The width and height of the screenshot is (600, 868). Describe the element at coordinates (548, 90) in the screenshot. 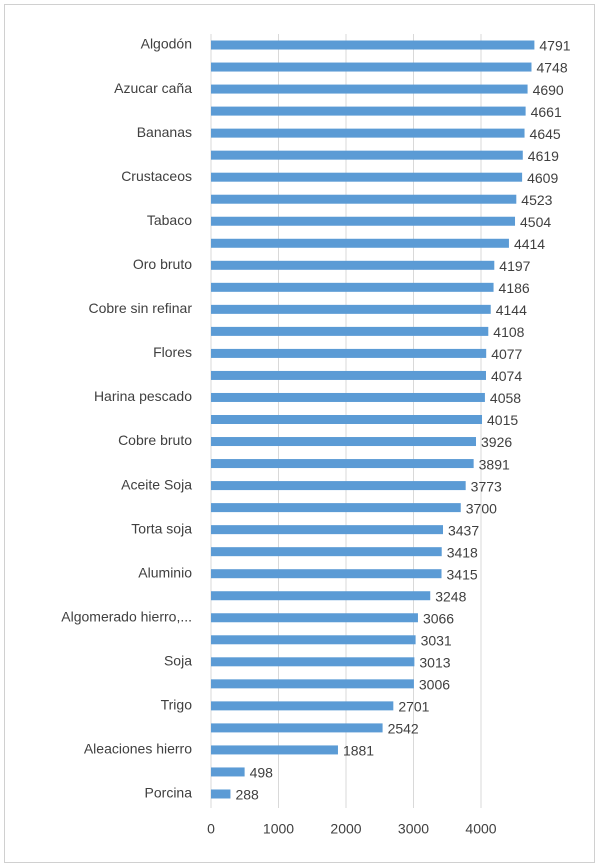

I see `data-label: 4690` at that location.